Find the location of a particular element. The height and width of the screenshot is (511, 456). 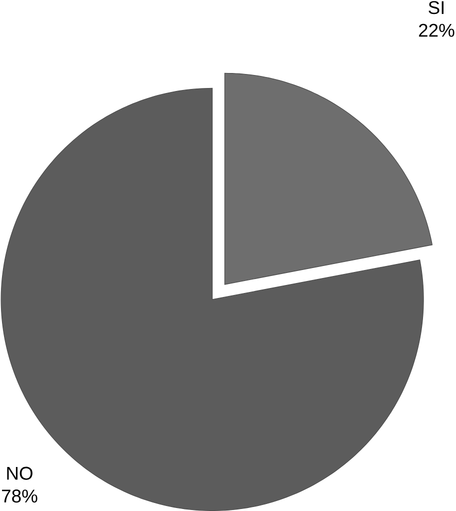

slice-label: NO is located at coordinates (19, 473).